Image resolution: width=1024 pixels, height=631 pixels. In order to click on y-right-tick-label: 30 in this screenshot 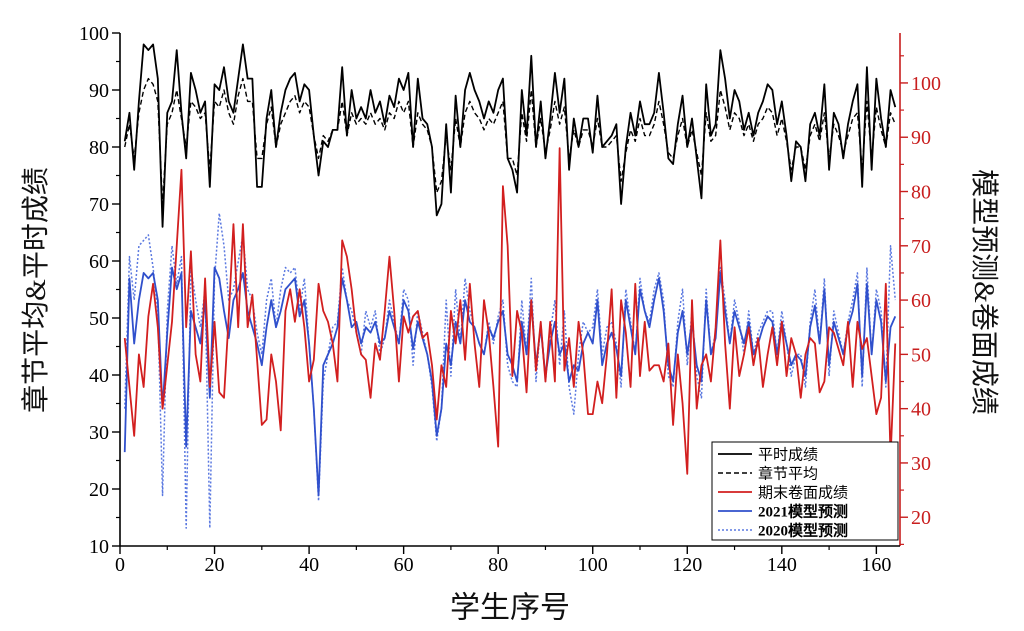, I will do `click(921, 464)`.